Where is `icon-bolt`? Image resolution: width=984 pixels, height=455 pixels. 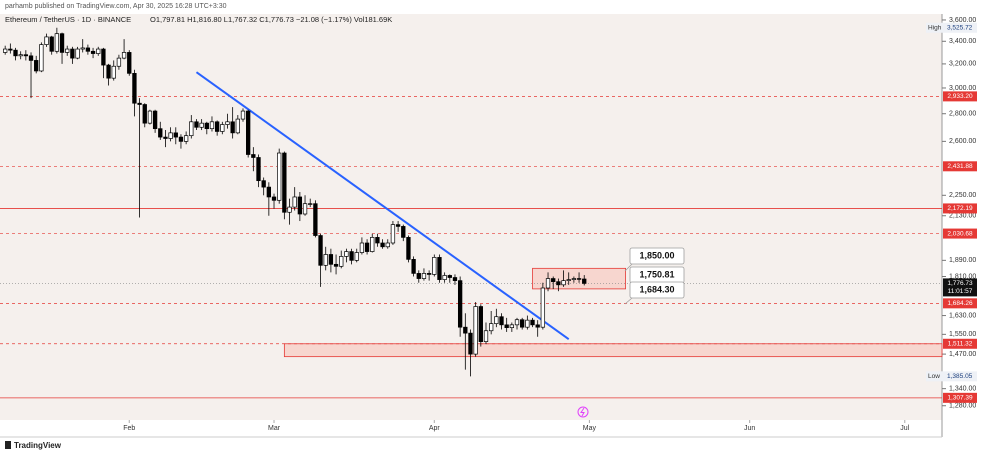
icon-bolt is located at coordinates (582, 412).